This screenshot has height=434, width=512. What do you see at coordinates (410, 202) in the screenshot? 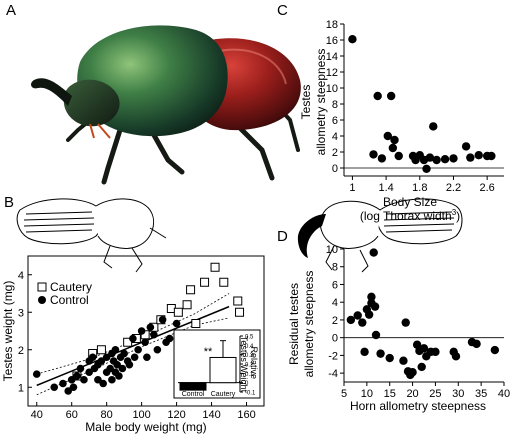
I see `chart-c-xlabel: Body Size` at bounding box center [410, 202].